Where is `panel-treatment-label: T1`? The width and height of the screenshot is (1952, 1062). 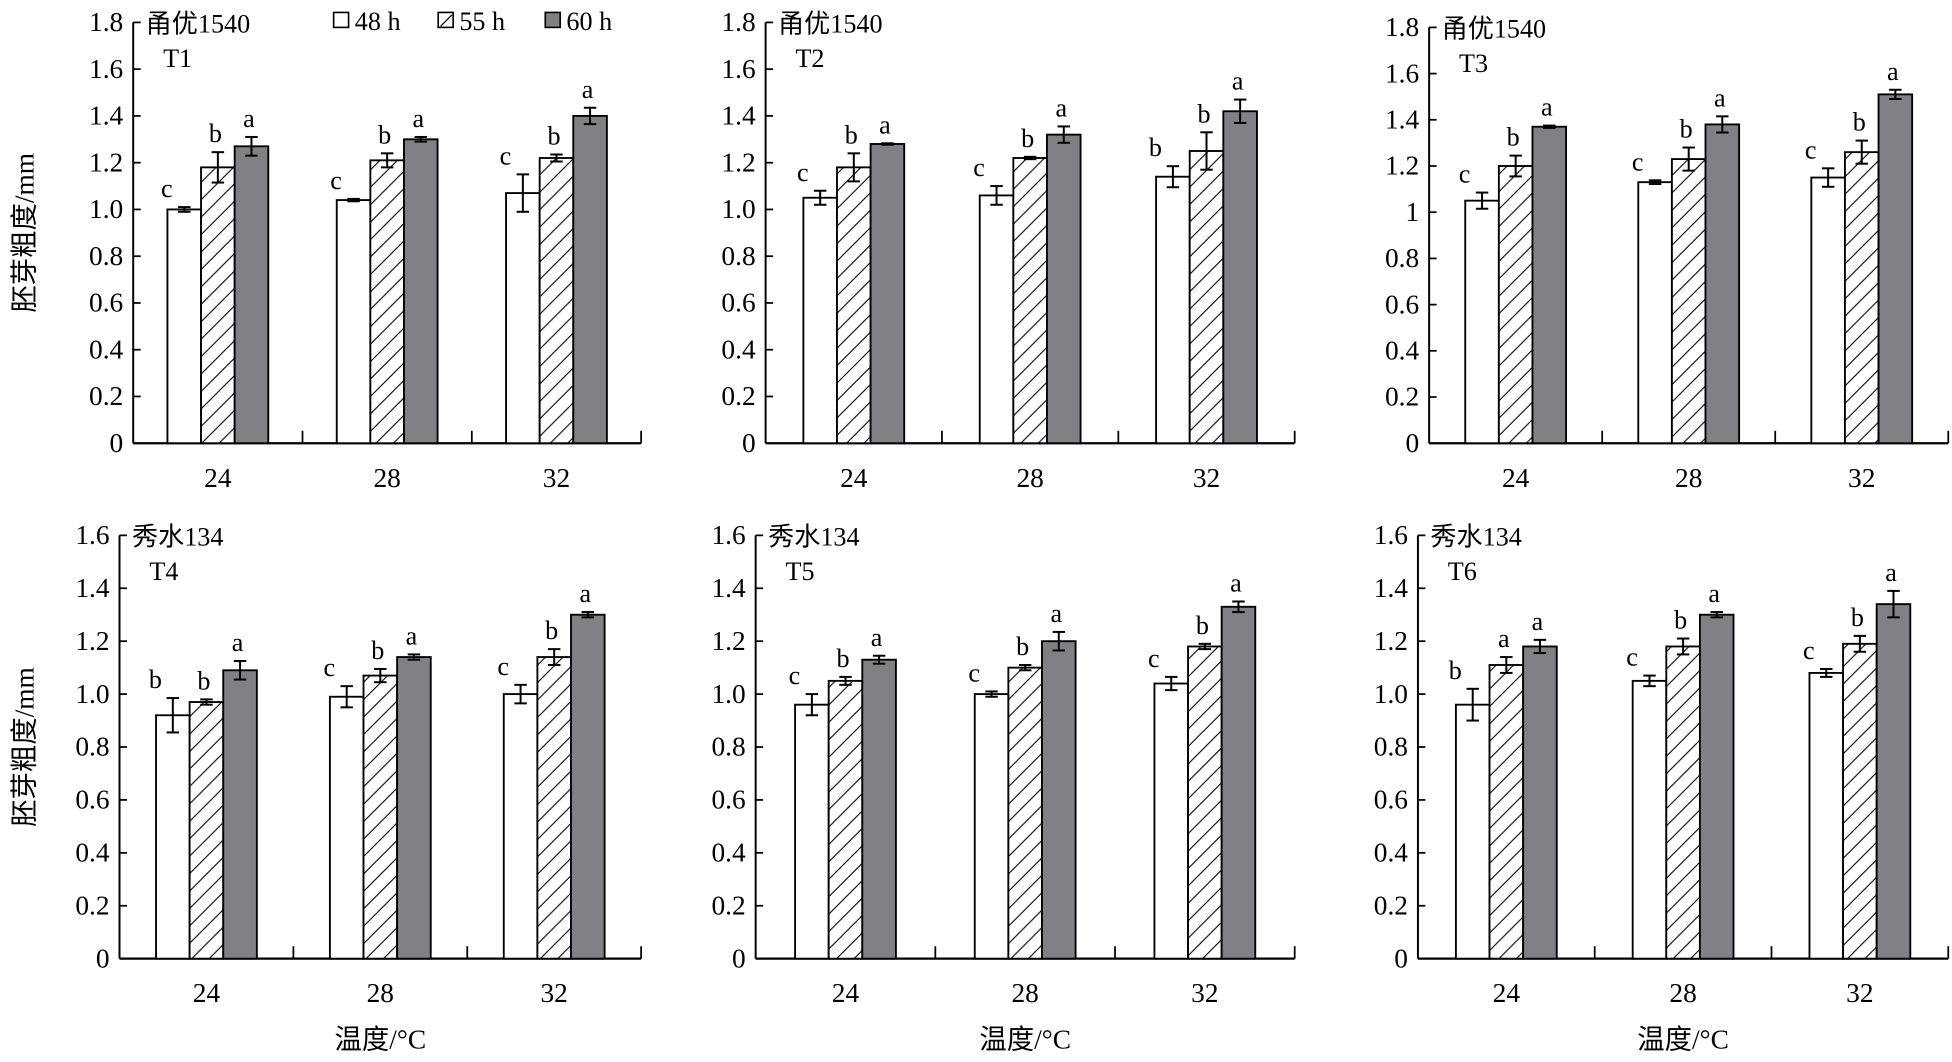
panel-treatment-label: T1 is located at coordinates (177, 58).